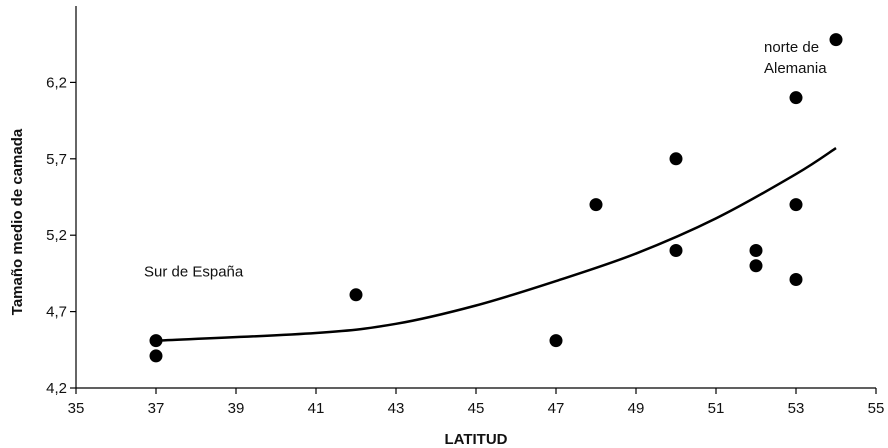 The width and height of the screenshot is (888, 448). I want to click on y-tick-label: 5,2, so click(56, 235).